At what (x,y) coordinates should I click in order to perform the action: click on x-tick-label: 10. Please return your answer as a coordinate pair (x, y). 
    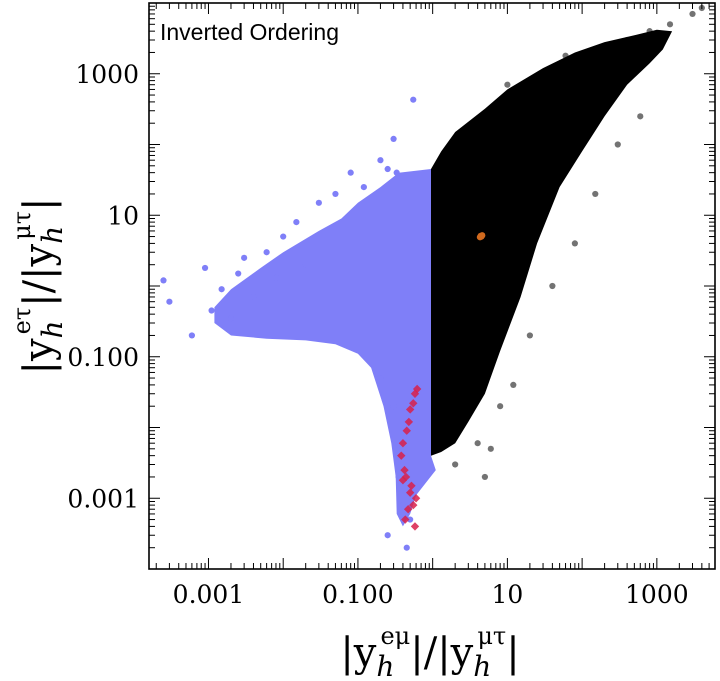
    Looking at the image, I should click on (507, 594).